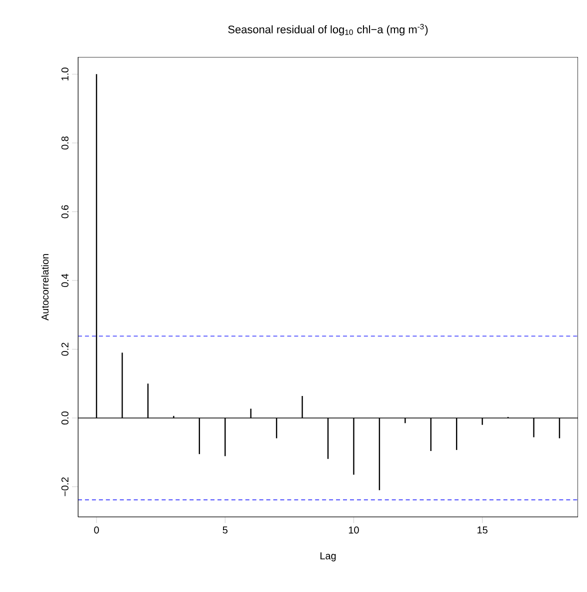 This screenshot has width=587, height=592. I want to click on y-tick-label: 0.0, so click(64, 418).